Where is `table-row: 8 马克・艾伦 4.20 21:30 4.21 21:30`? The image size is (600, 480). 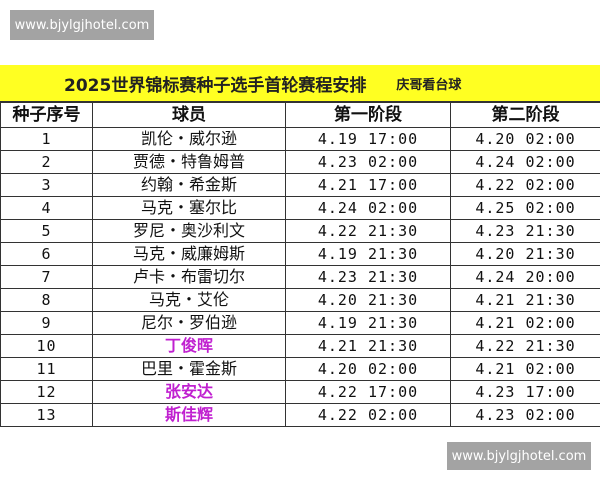 table-row: 8 马克・艾伦 4.20 21:30 4.21 21:30 is located at coordinates (300, 300).